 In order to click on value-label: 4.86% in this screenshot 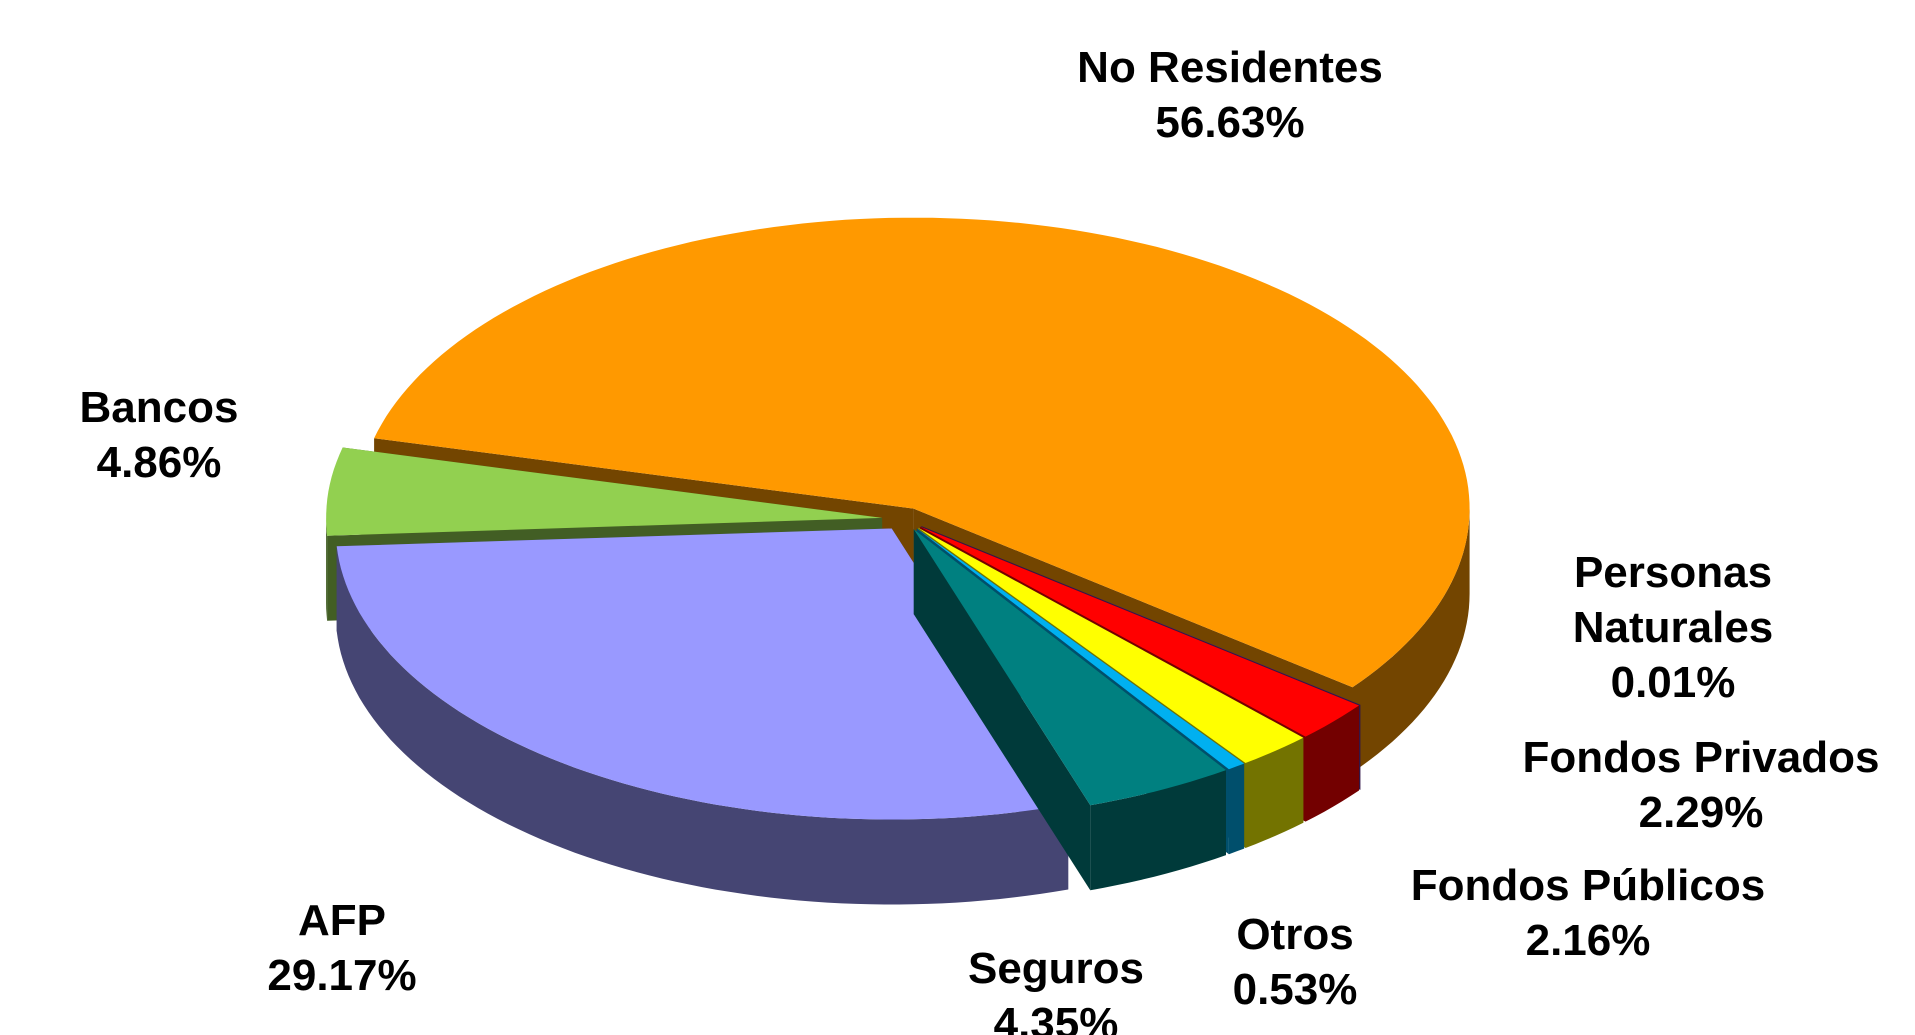, I will do `click(159, 462)`.